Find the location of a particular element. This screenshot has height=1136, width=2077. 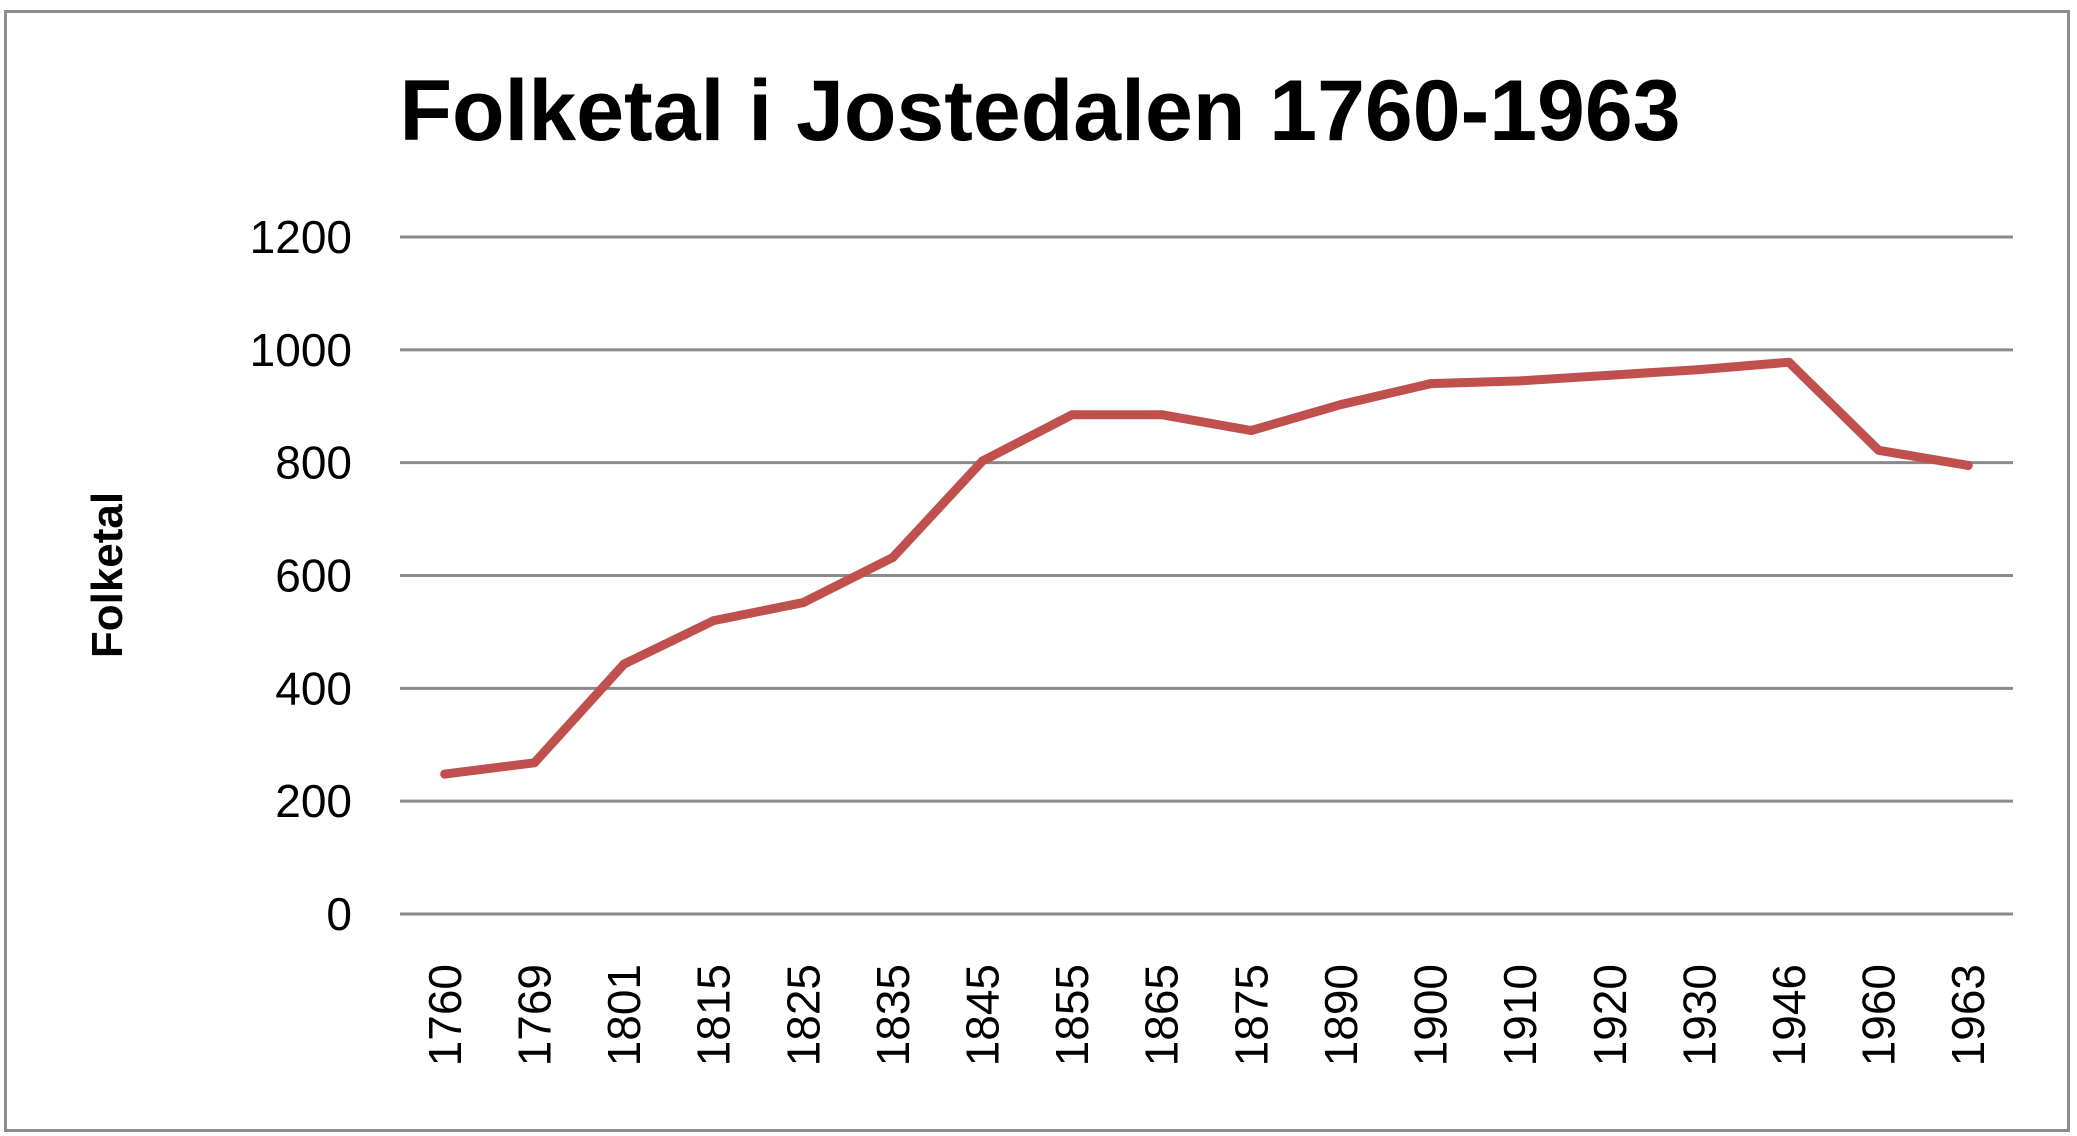

y-tick-label: 800 is located at coordinates (313, 463).